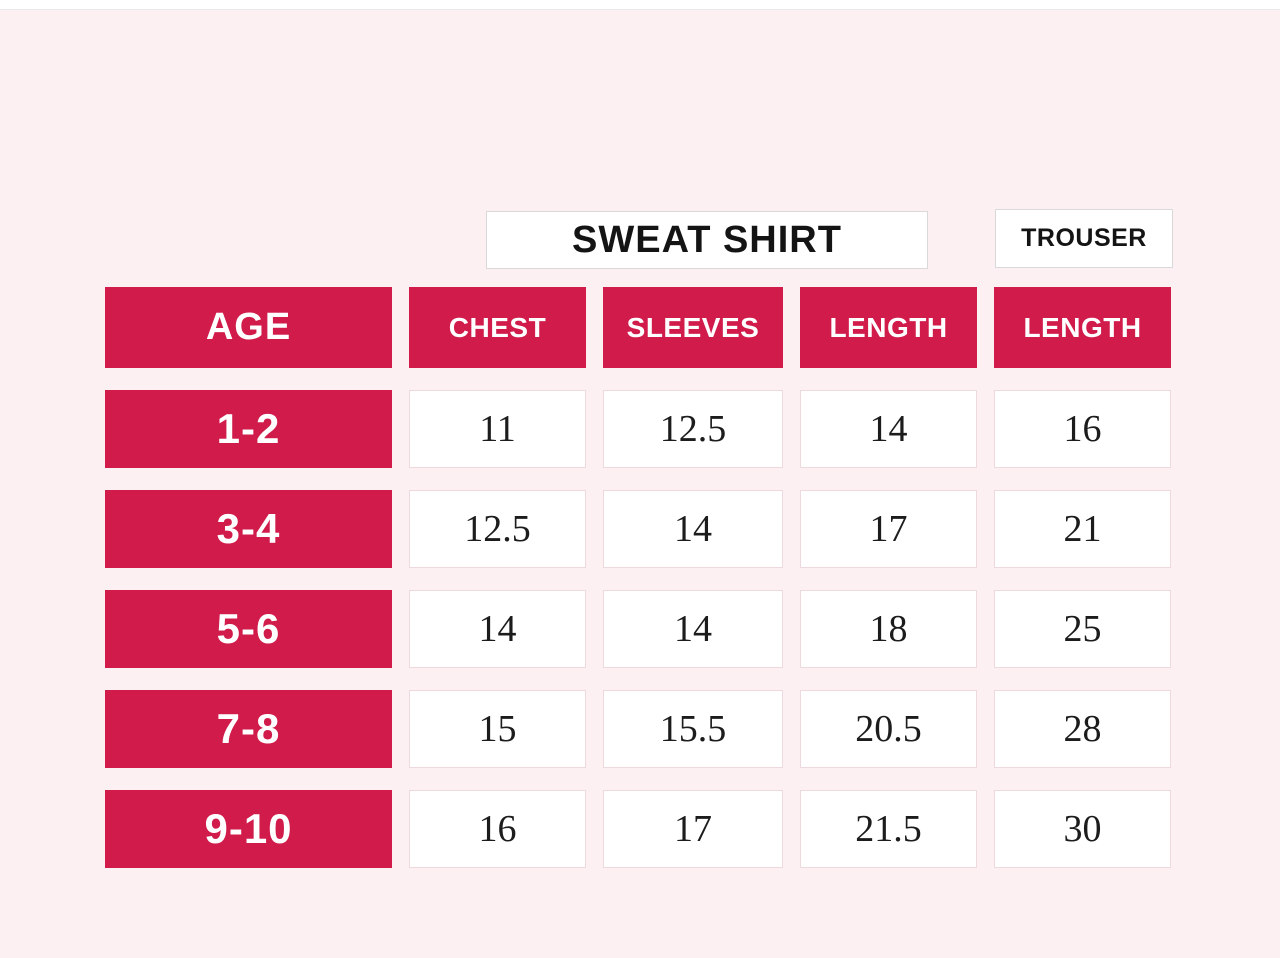 The height and width of the screenshot is (958, 1280). I want to click on value-cell-chest: 14, so click(497, 629).